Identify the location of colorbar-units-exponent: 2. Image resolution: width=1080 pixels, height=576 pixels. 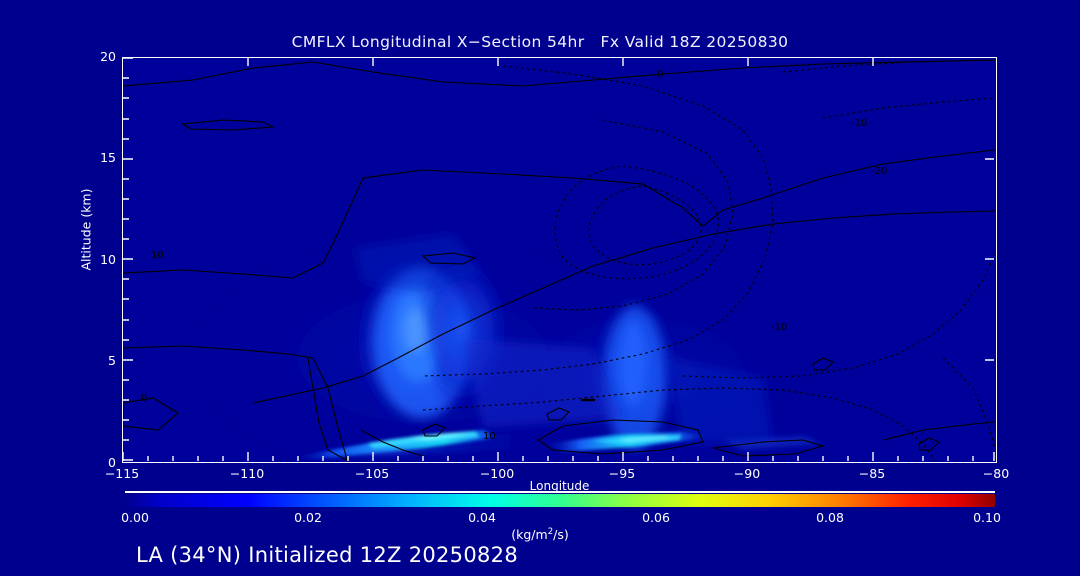
(550, 532).